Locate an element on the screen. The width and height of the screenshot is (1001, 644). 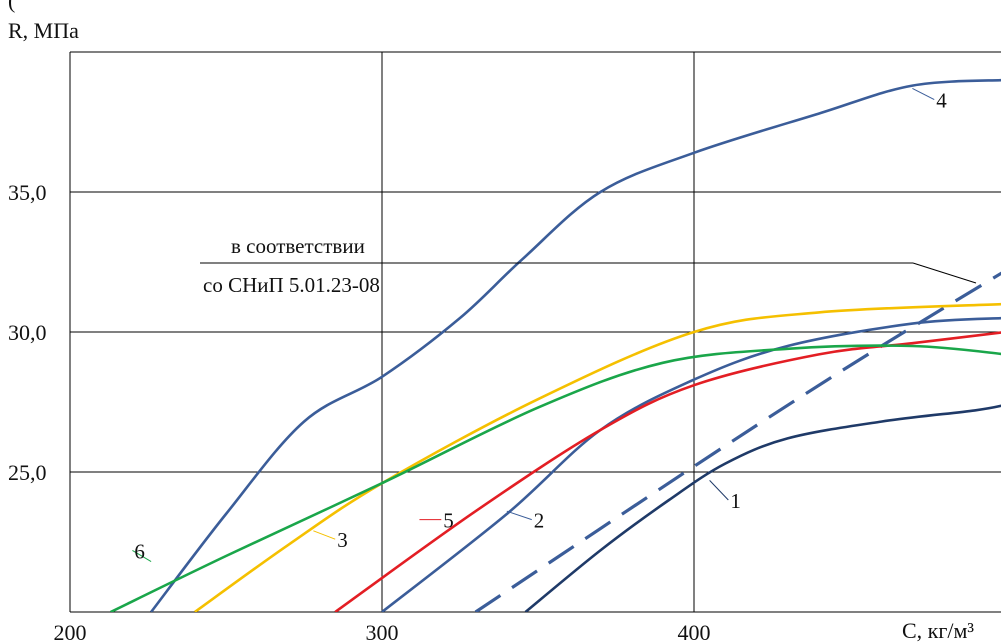
annotation-leader-diagonal is located at coordinates (944, 273).